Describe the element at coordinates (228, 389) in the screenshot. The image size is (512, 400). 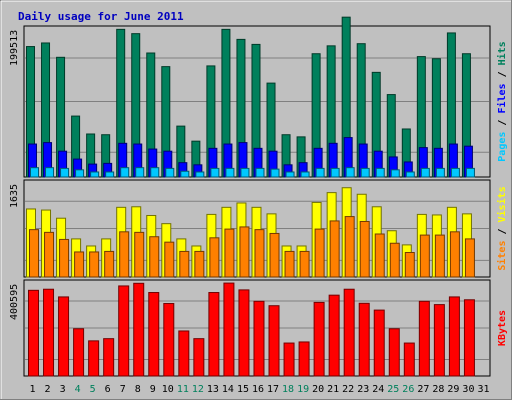
I see `x-tick-label: 14` at that location.